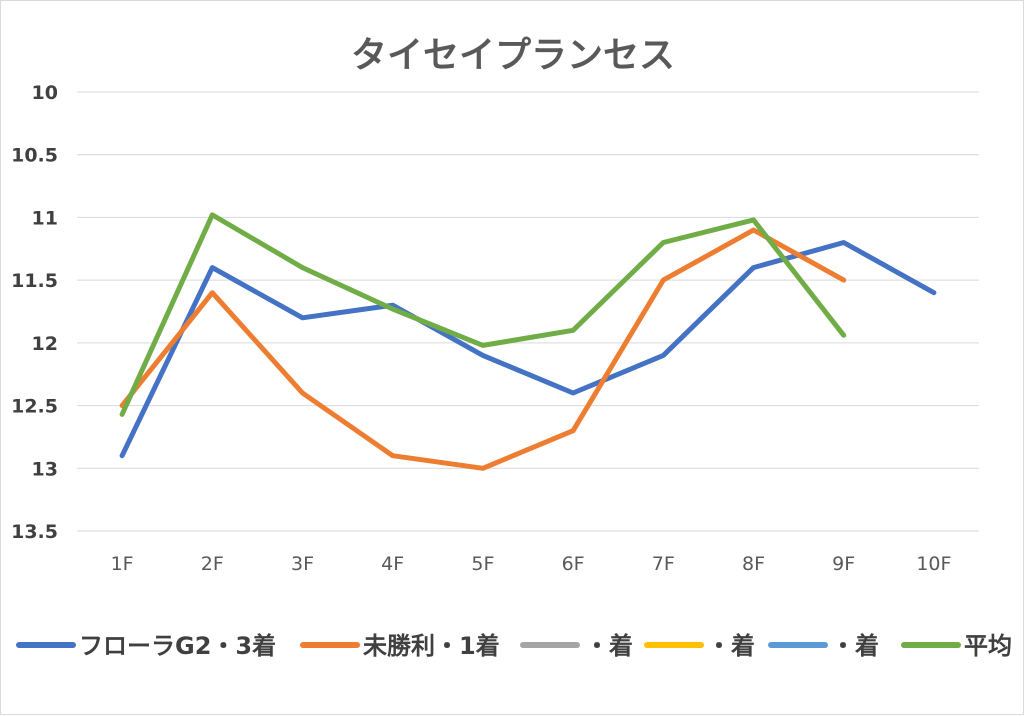  Describe the element at coordinates (45, 469) in the screenshot. I see `y-tick-label: 13` at that location.